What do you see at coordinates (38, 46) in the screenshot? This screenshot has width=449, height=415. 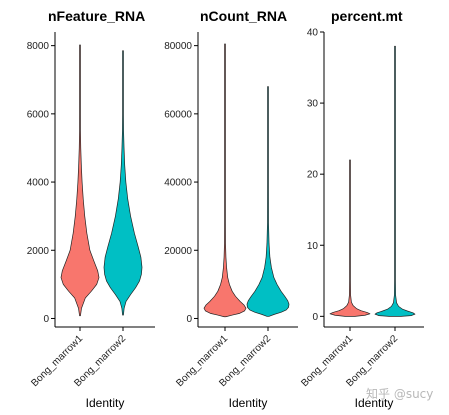 I see `y-tick-label: 8000` at bounding box center [38, 46].